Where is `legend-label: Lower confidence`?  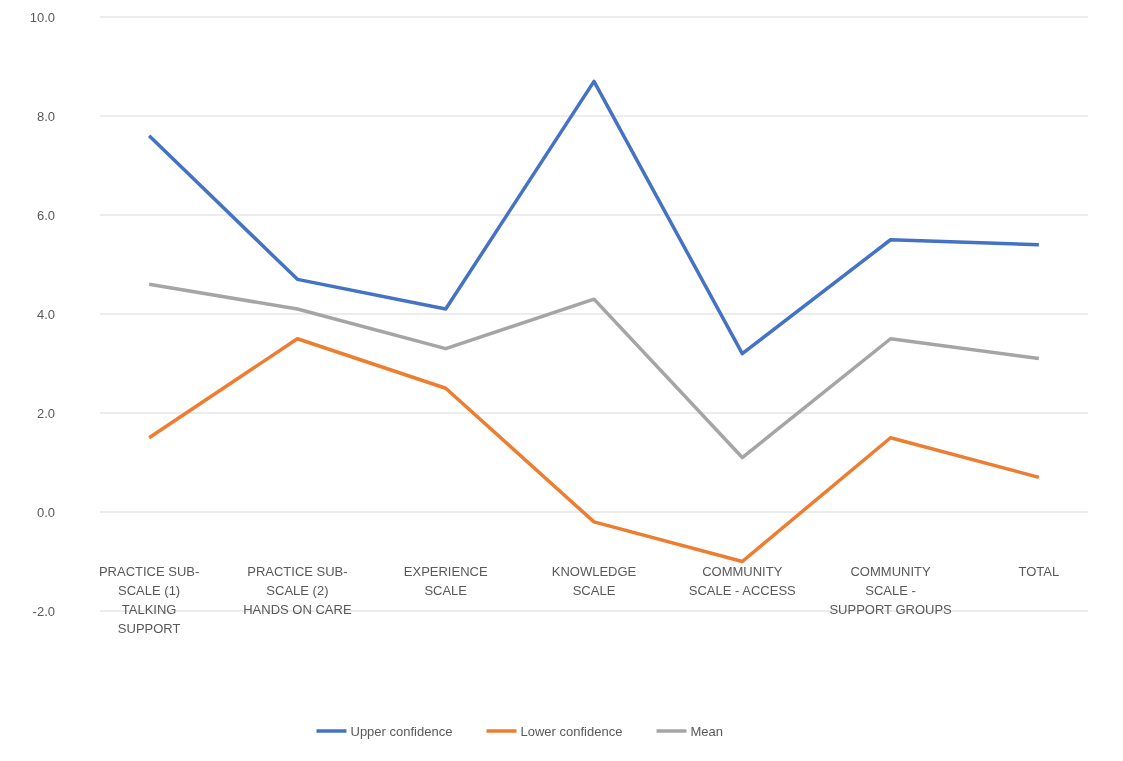
legend-label: Lower confidence is located at coordinates (571, 731).